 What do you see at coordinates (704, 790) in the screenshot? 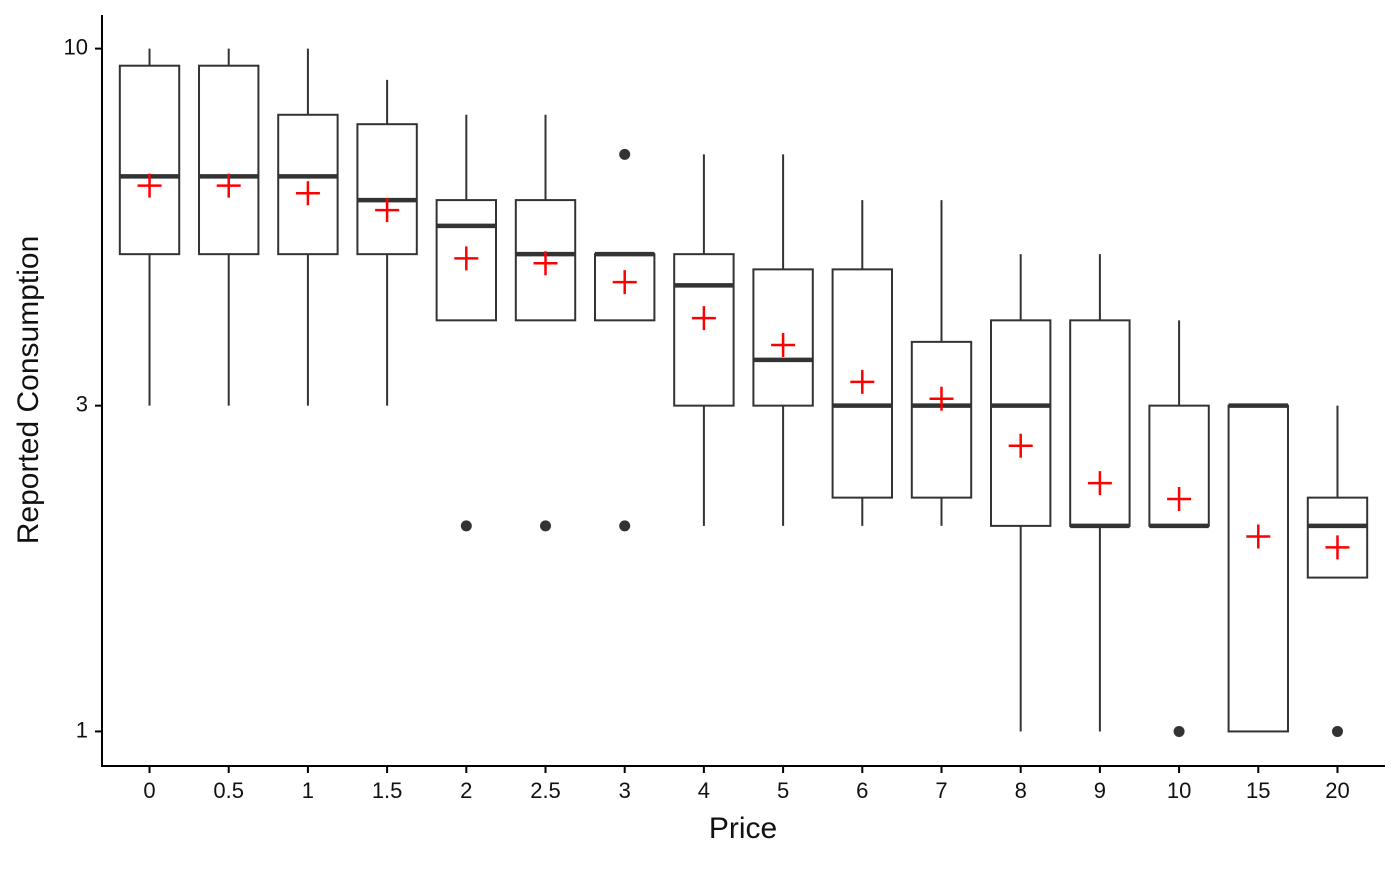
I see `x-tick-label: 4` at bounding box center [704, 790].